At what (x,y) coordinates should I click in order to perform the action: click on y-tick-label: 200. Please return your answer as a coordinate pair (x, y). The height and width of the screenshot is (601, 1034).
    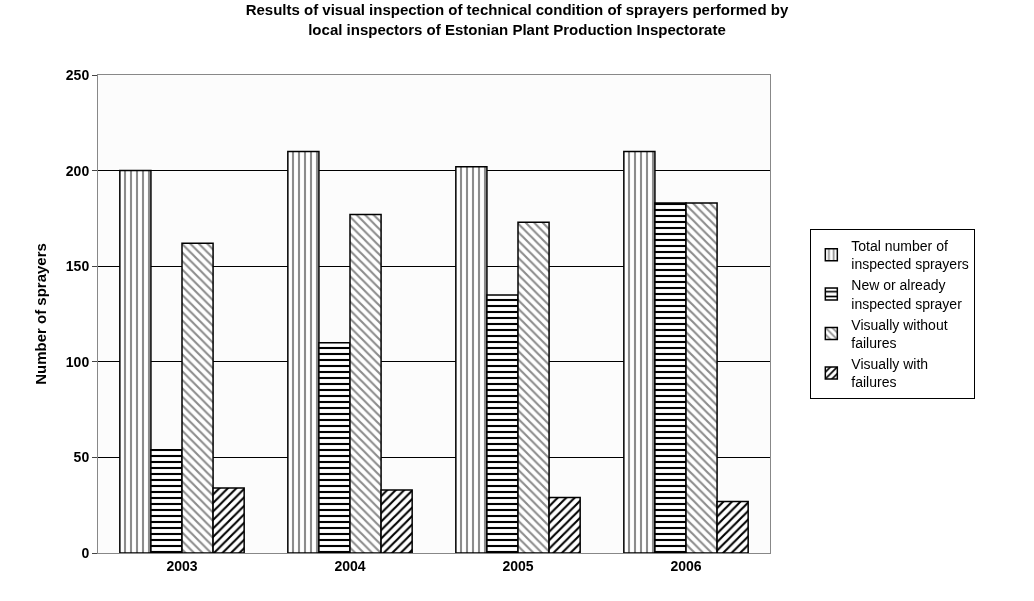
    Looking at the image, I should click on (77, 170).